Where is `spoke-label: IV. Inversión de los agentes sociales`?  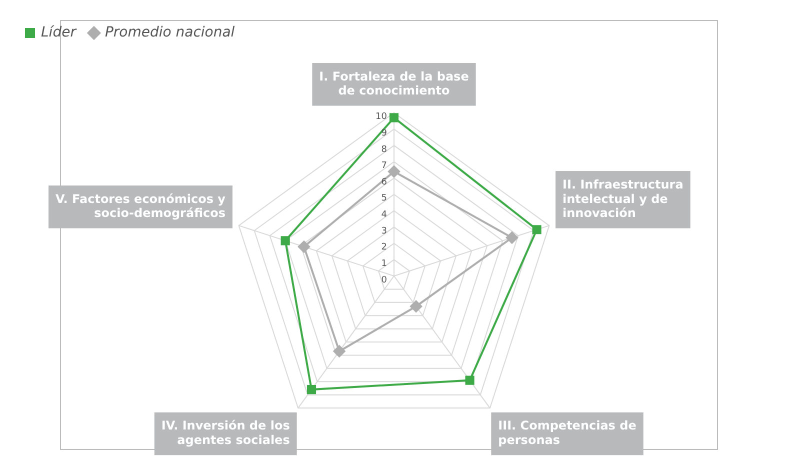 spoke-label: IV. Inversión de los agentes sociales is located at coordinates (225, 433).